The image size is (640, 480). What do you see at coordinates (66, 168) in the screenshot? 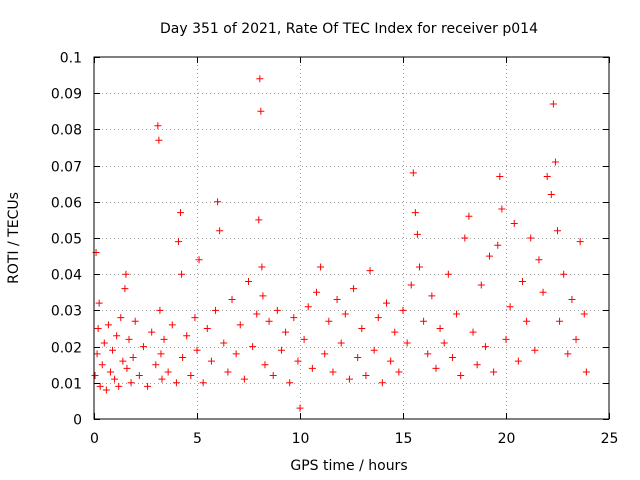
I see `y-tick-label: 0.07` at bounding box center [66, 168].